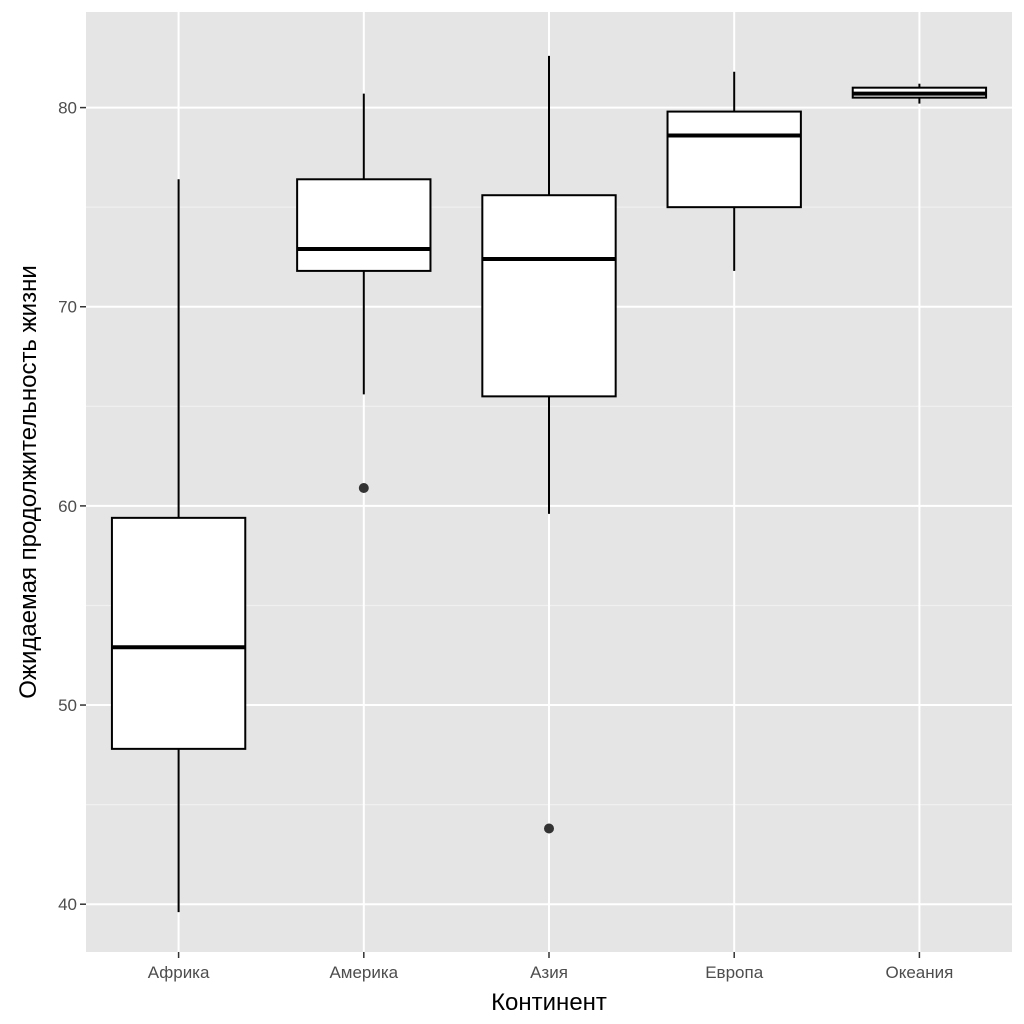 The width and height of the screenshot is (1024, 1024). I want to click on x-tick-label: Азия, so click(549, 972).